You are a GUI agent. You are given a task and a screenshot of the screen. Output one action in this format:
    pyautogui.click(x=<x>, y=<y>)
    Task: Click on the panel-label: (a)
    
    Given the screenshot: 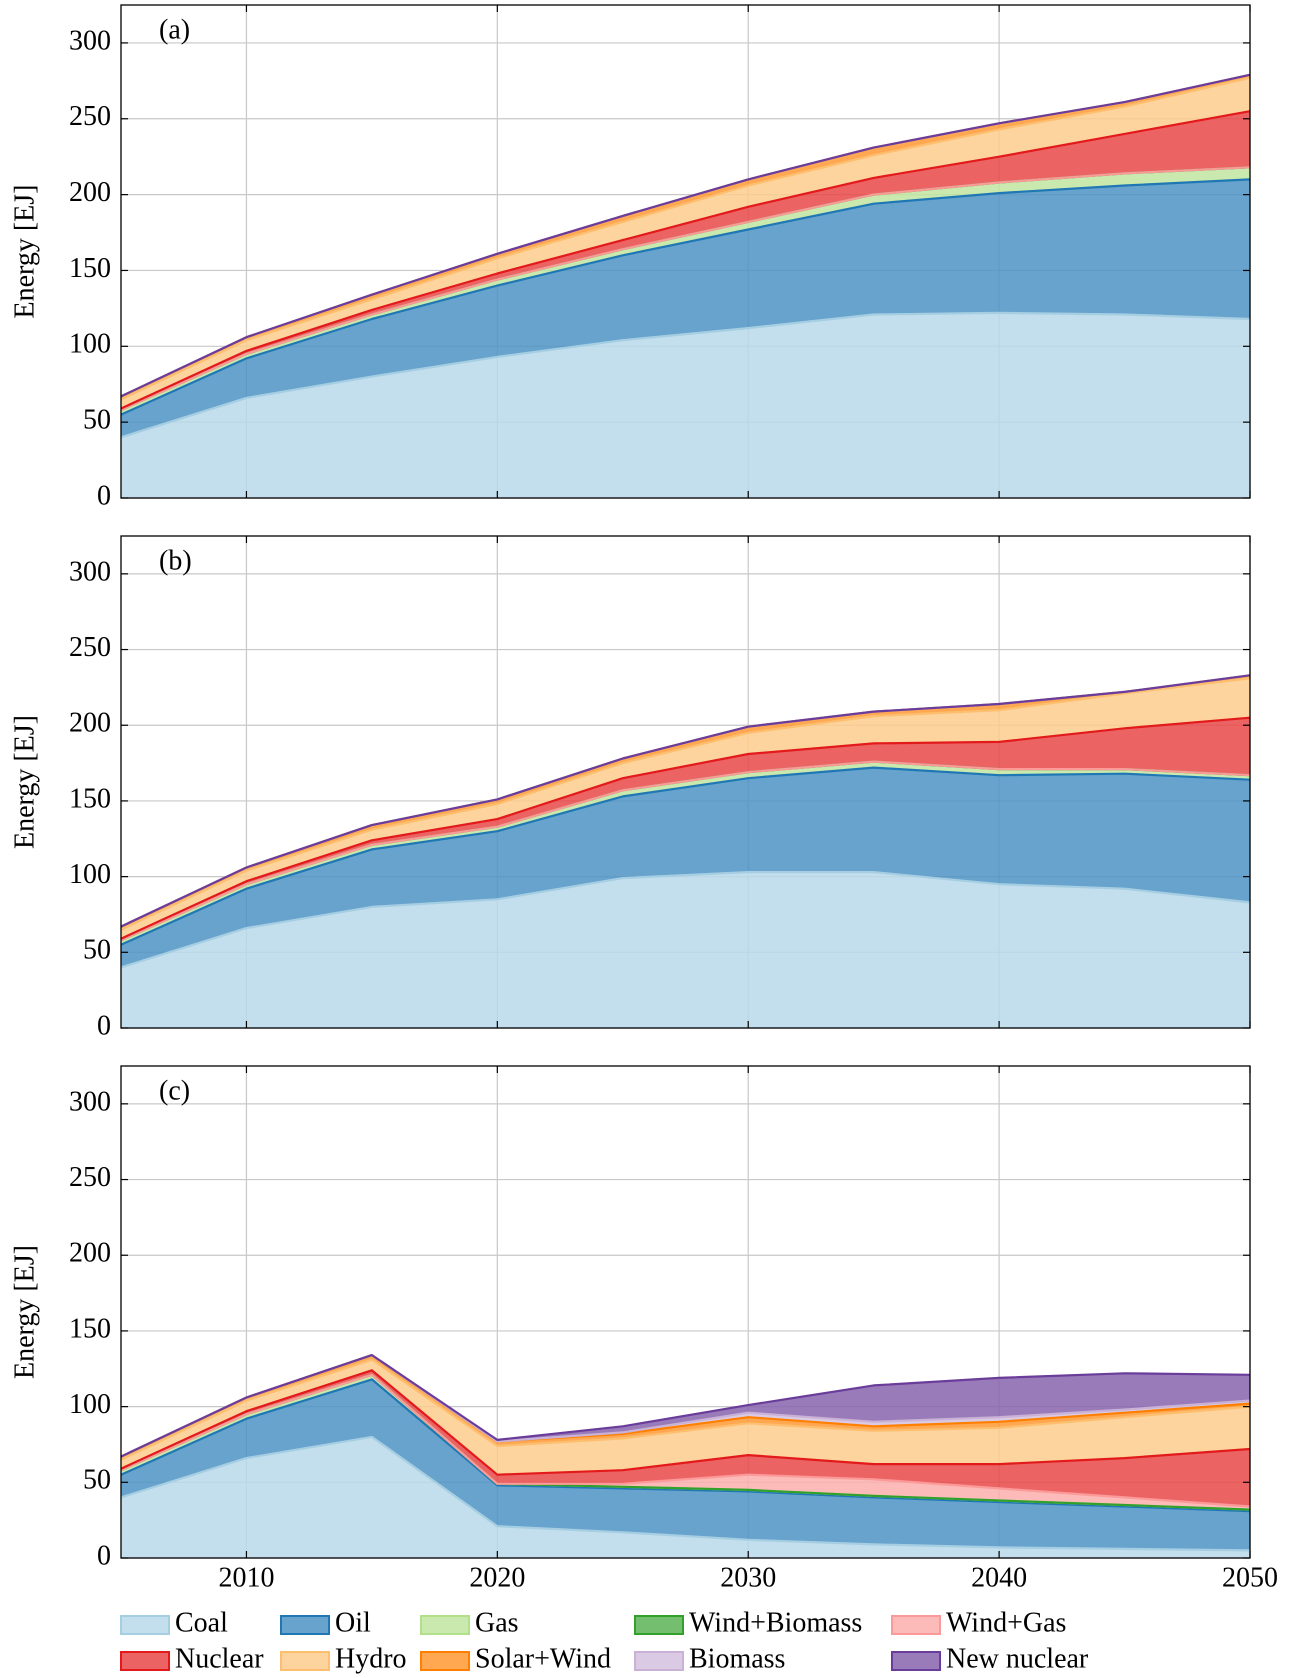 What is the action you would take?
    pyautogui.click(x=174, y=29)
    